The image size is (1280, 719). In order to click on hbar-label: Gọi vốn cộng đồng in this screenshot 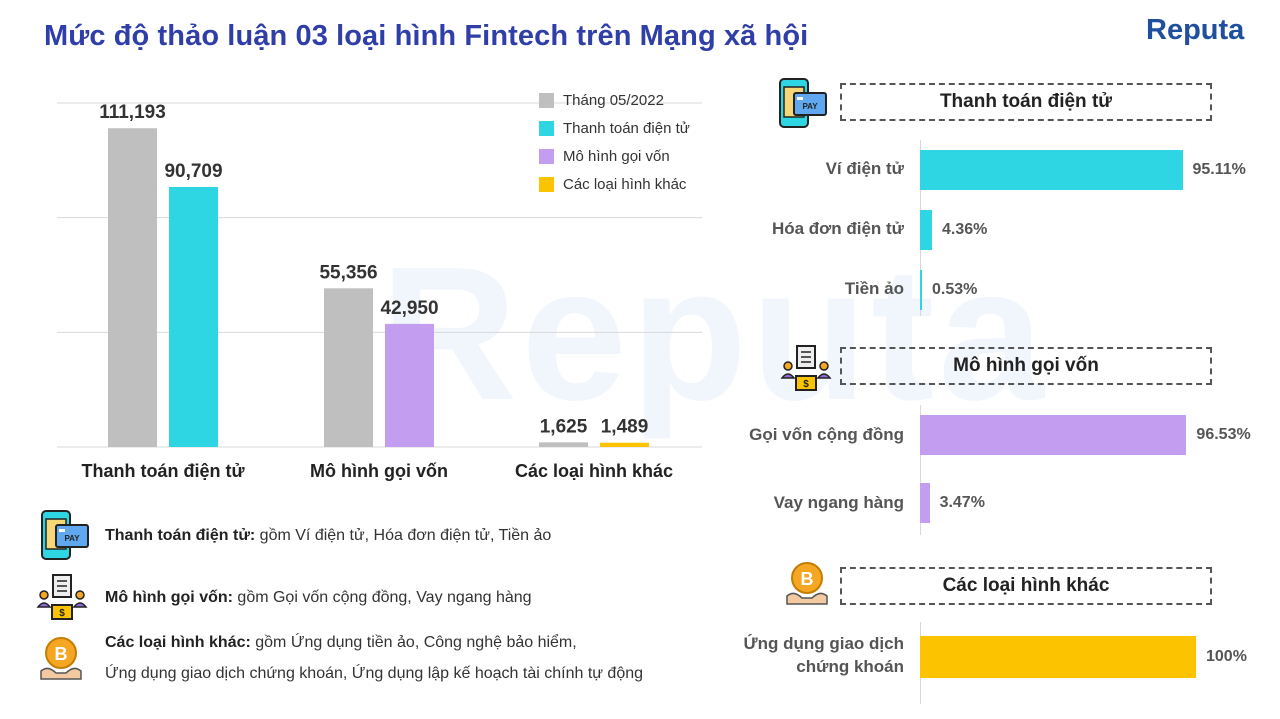, I will do `click(826, 434)`.